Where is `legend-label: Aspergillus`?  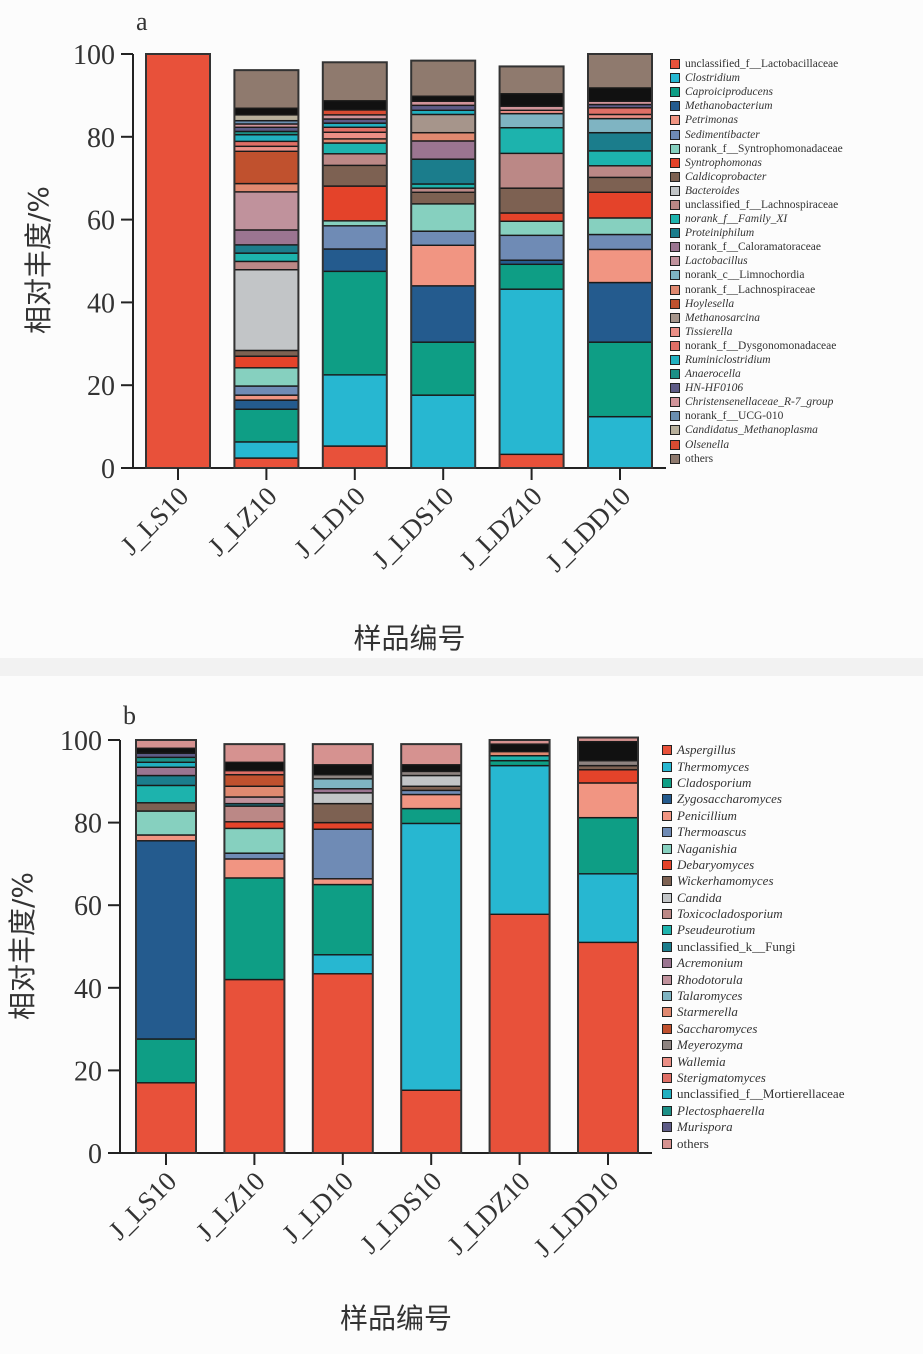
legend-label: Aspergillus is located at coordinates (706, 750).